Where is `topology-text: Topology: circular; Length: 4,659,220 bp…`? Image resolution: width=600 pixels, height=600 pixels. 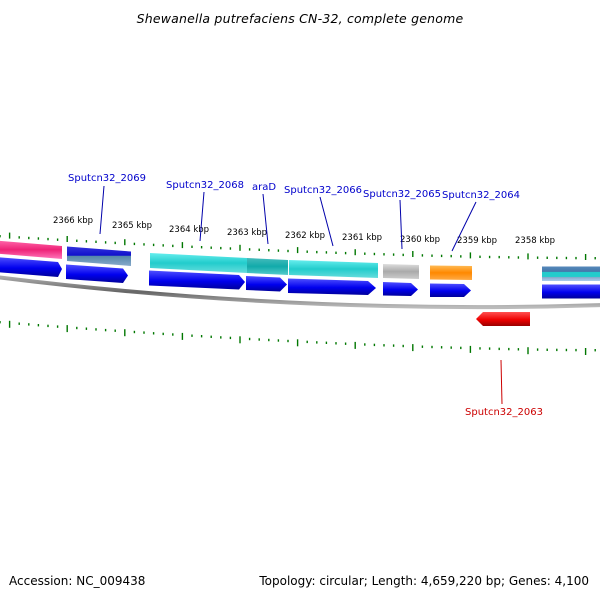
topology-text: Topology: circular; Length: 4,659,220 bp… is located at coordinates (424, 581).